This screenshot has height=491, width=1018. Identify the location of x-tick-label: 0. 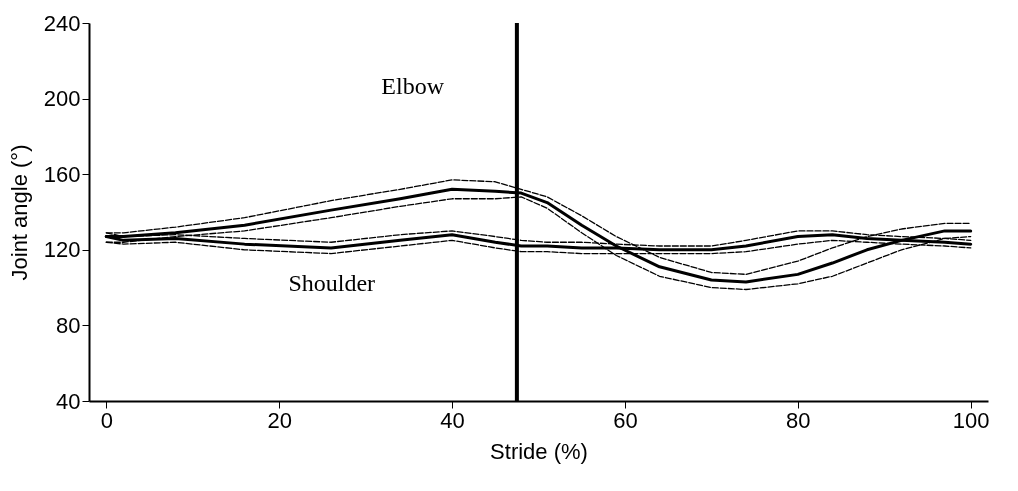
(106, 420).